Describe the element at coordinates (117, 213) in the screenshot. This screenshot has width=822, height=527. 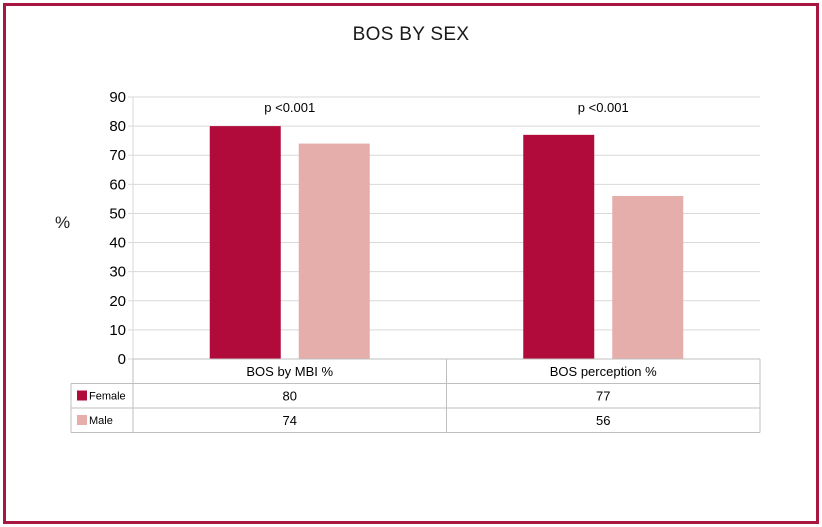
I see `y-tick-label: 50` at that location.